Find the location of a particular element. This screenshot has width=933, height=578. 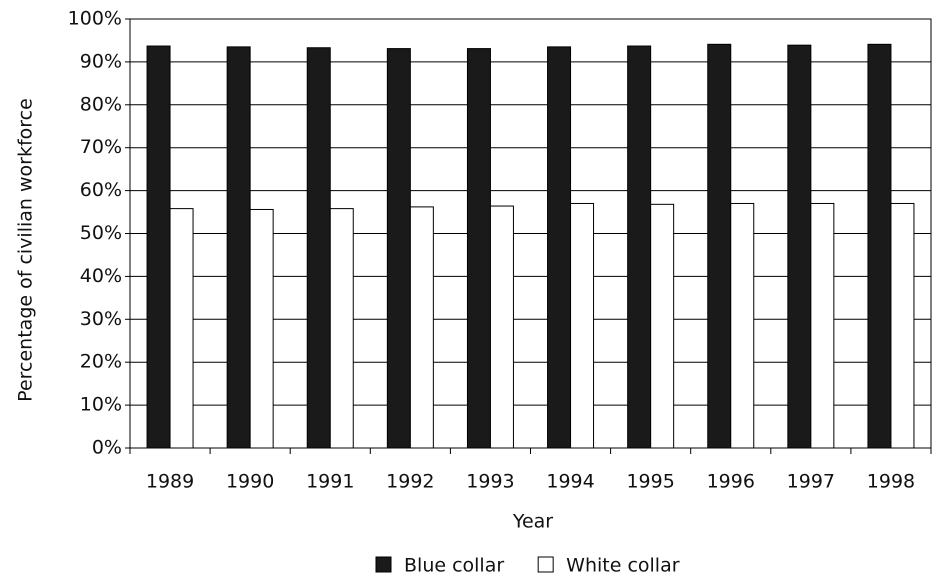

x-tick-label: 1996 is located at coordinates (731, 482).